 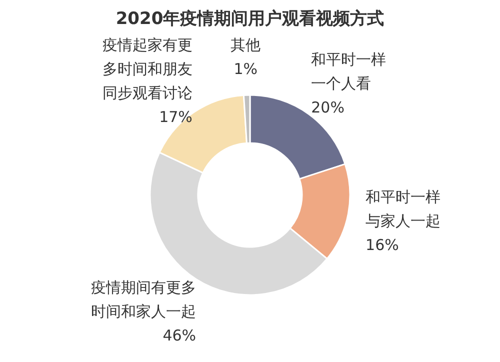 I want to click on data-label: 46%, so click(x=179, y=335).